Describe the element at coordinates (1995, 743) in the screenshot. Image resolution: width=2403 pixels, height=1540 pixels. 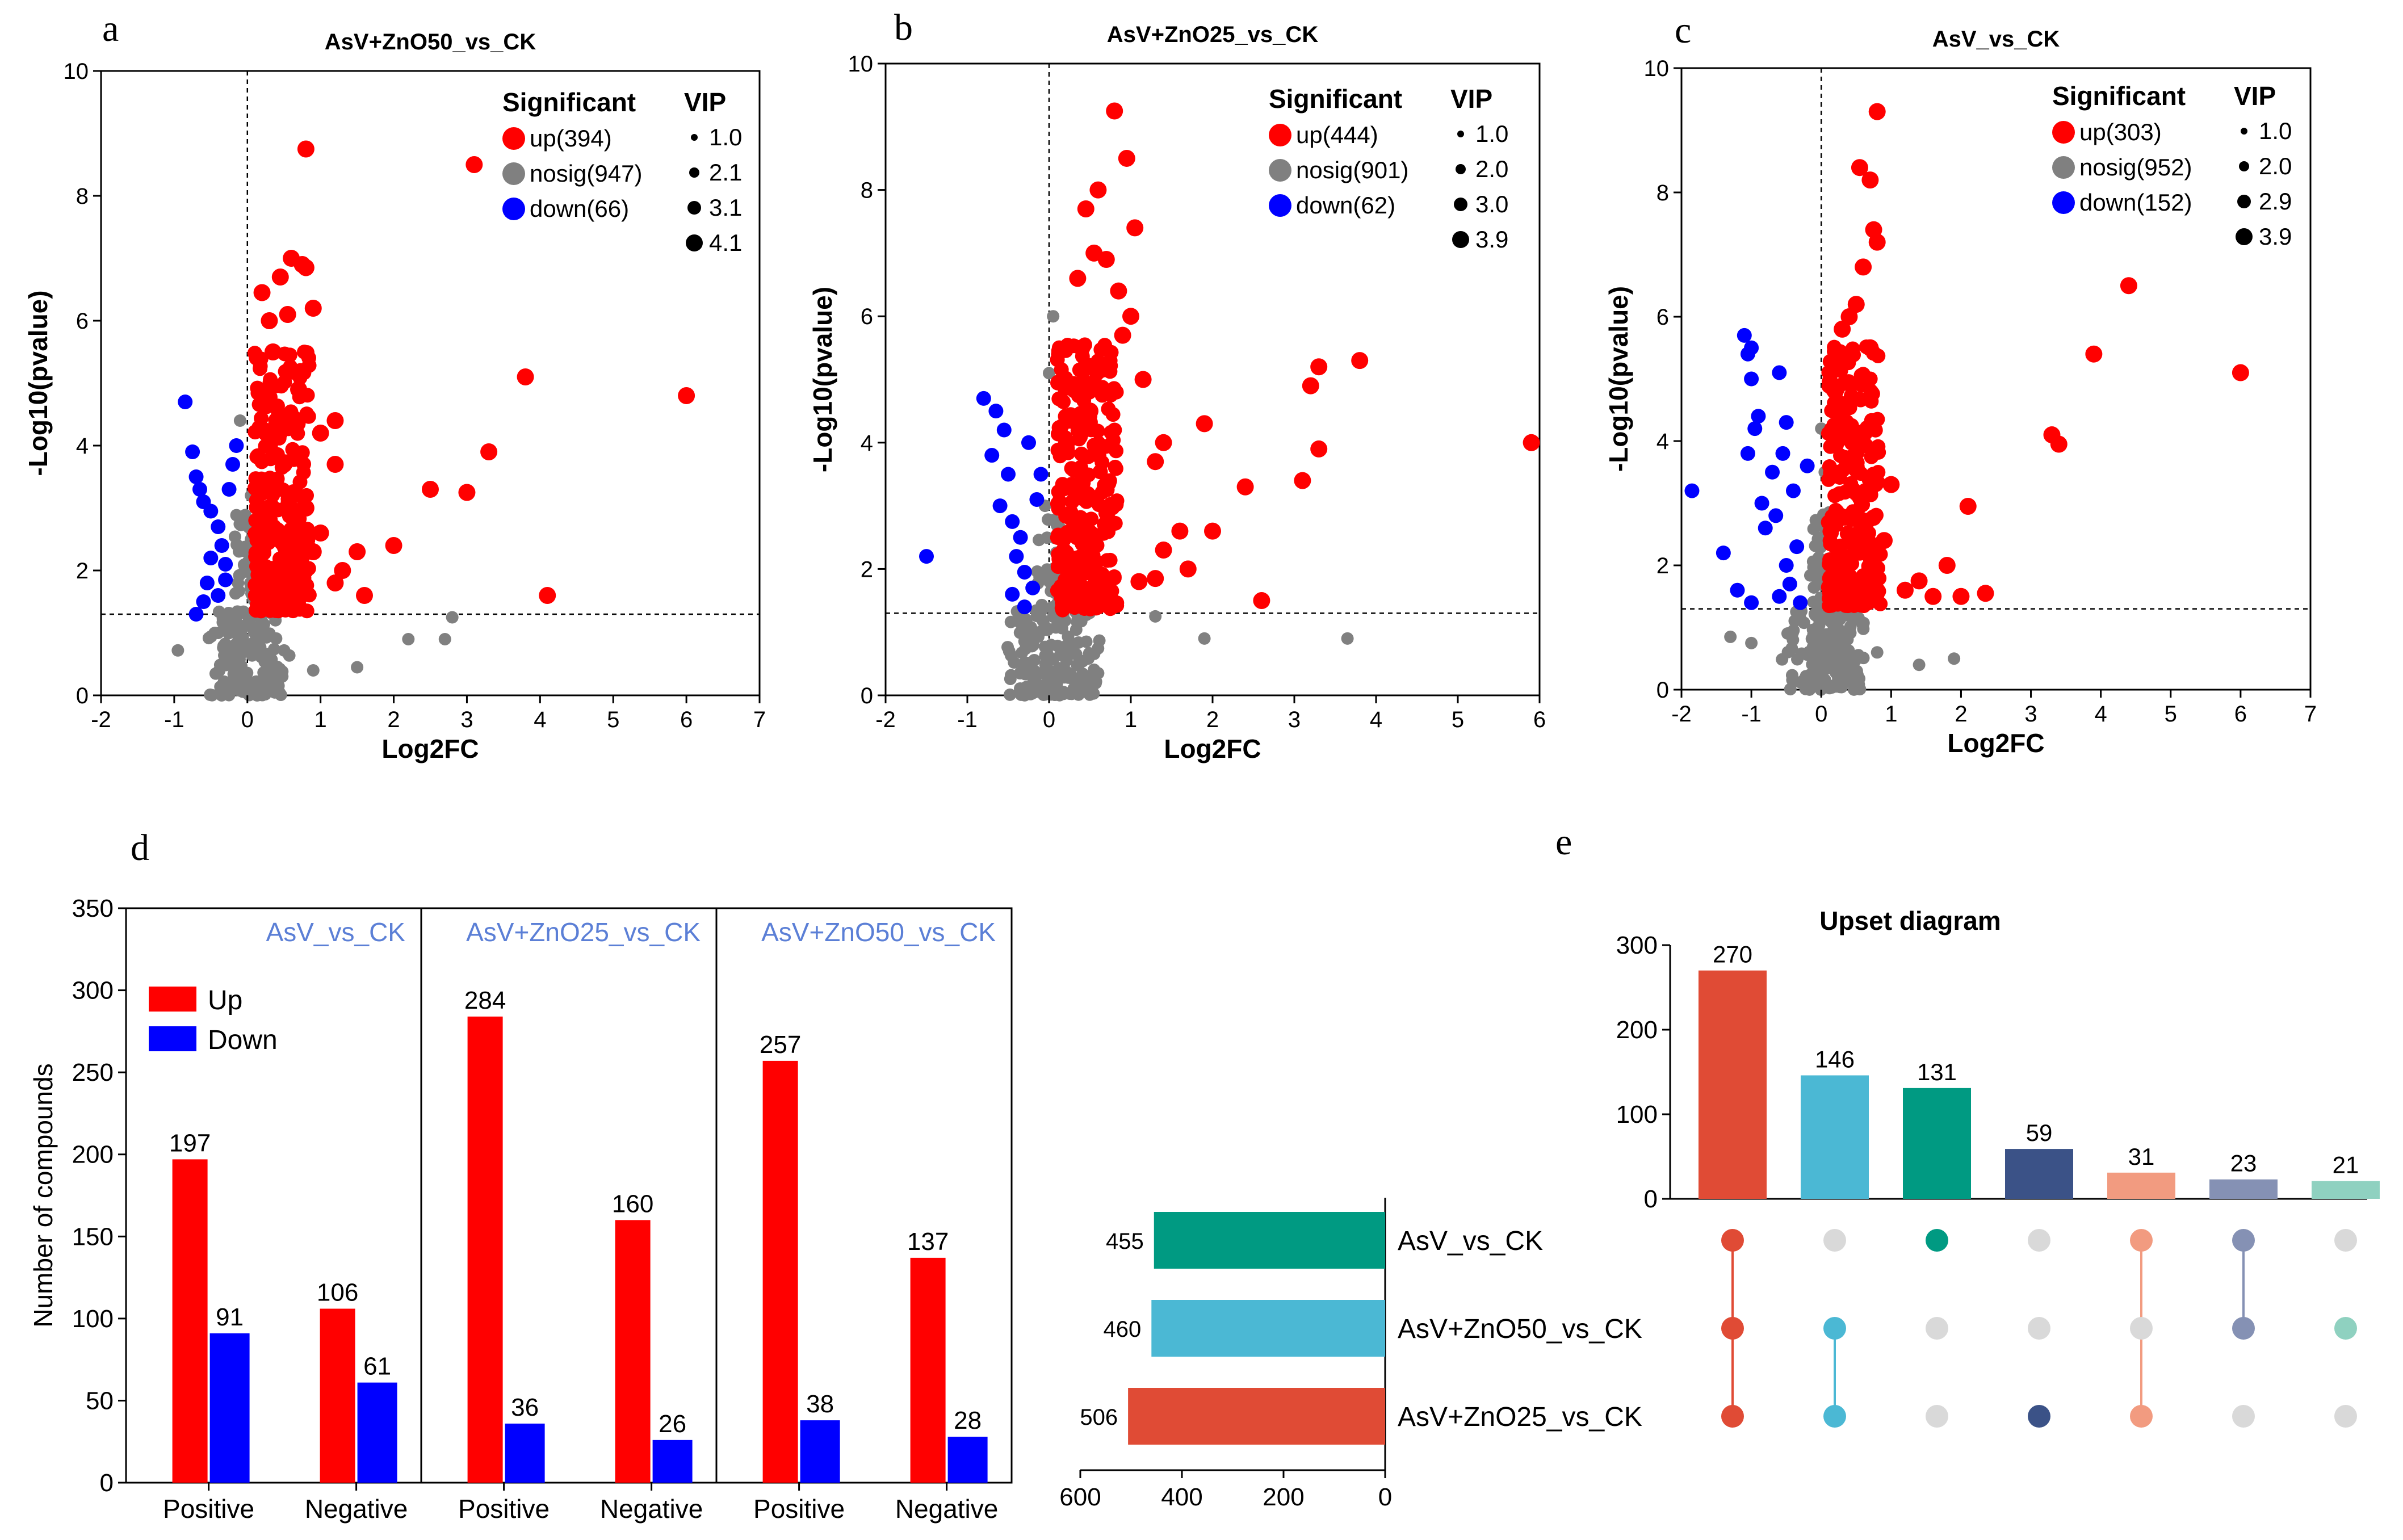
I see `x-axis-label: Log2FC` at that location.